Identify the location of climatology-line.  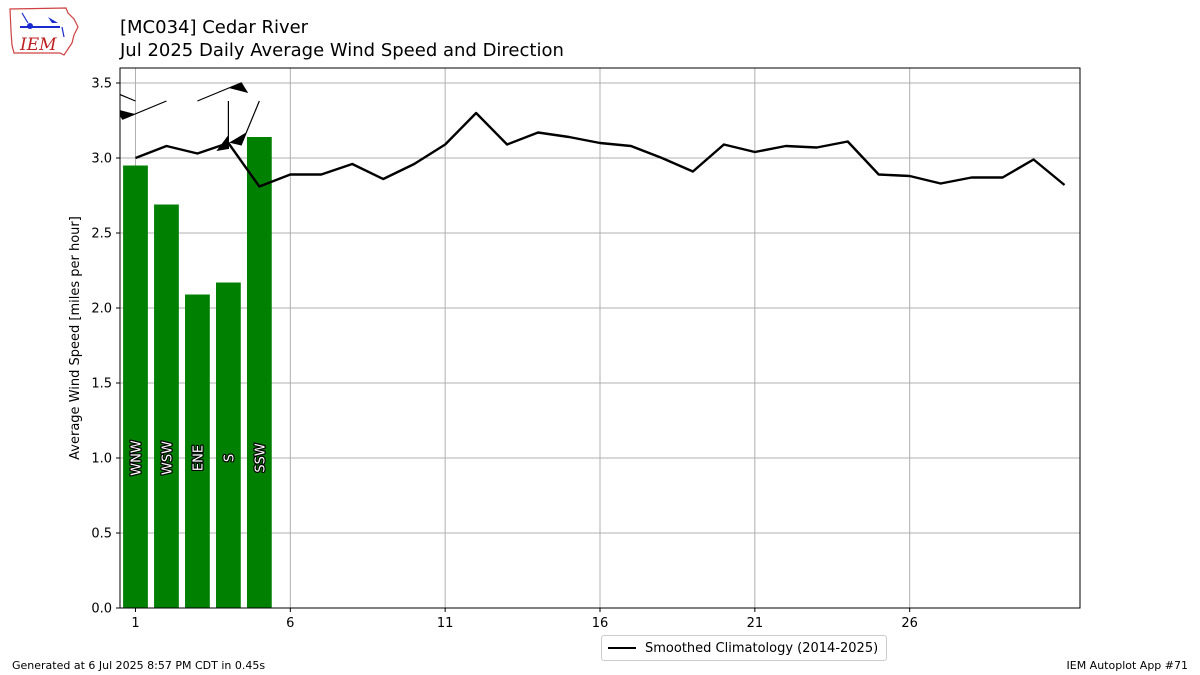
(600, 149).